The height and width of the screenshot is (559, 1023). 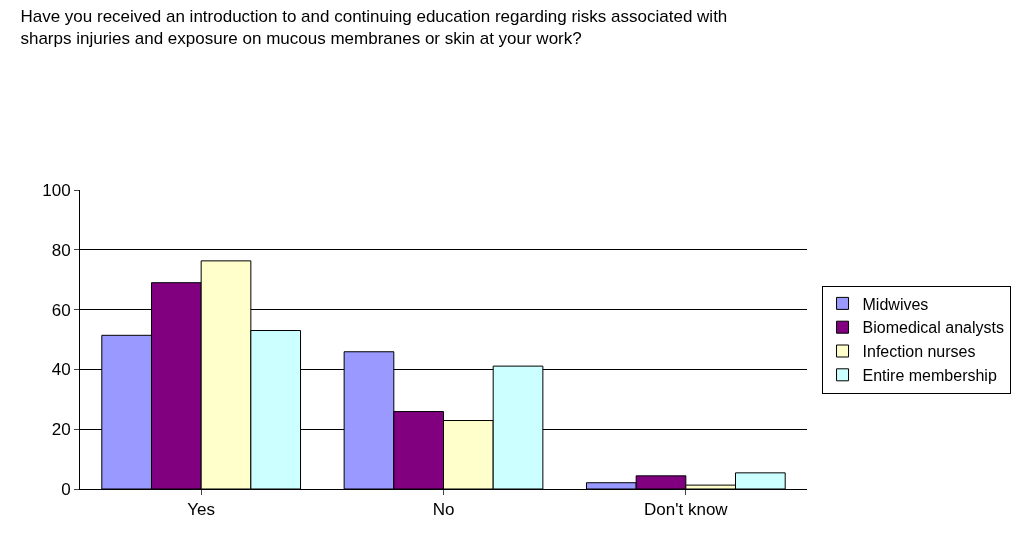 I want to click on legend-label: Biomedical analysts, so click(x=933, y=328).